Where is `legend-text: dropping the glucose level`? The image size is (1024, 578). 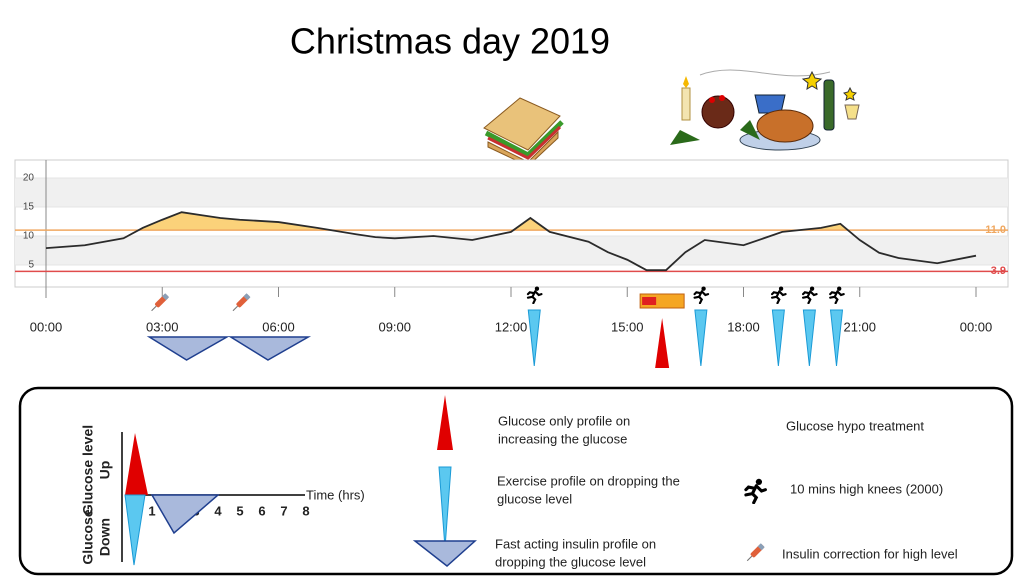
legend-text: dropping the glucose level is located at coordinates (570, 561).